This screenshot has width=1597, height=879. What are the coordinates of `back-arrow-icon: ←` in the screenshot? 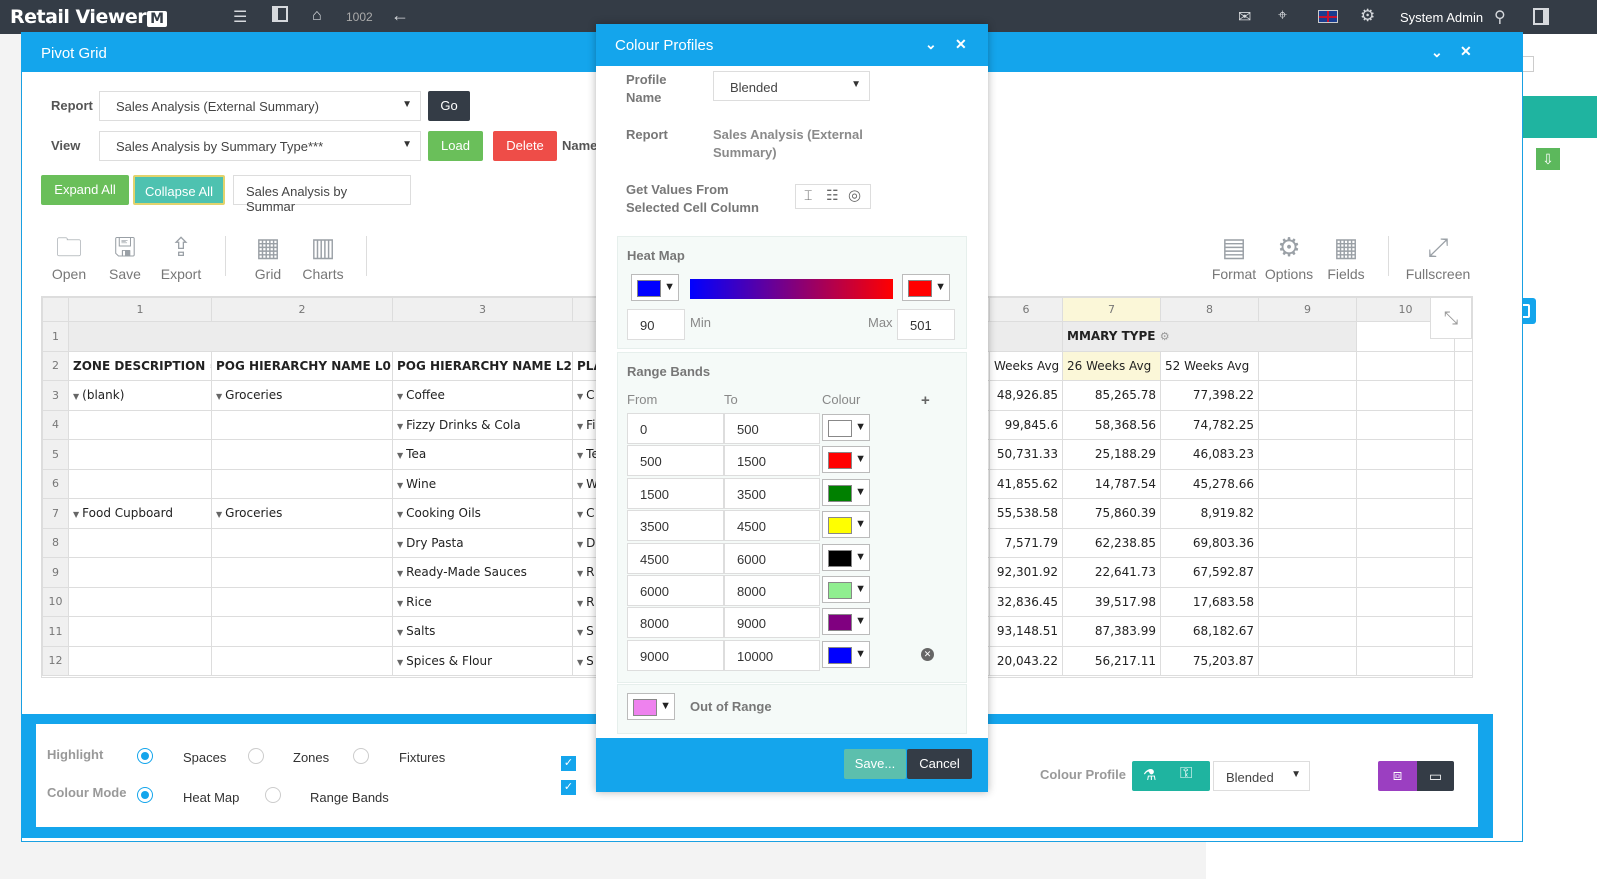 It's located at (400, 15).